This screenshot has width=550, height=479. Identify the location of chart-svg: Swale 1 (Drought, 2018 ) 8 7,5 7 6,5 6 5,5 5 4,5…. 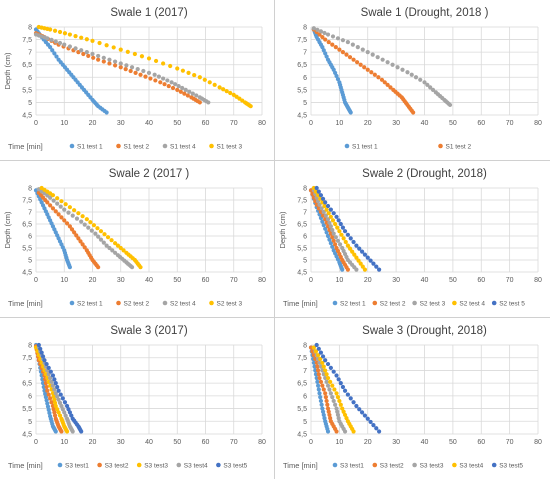
(419, 79).